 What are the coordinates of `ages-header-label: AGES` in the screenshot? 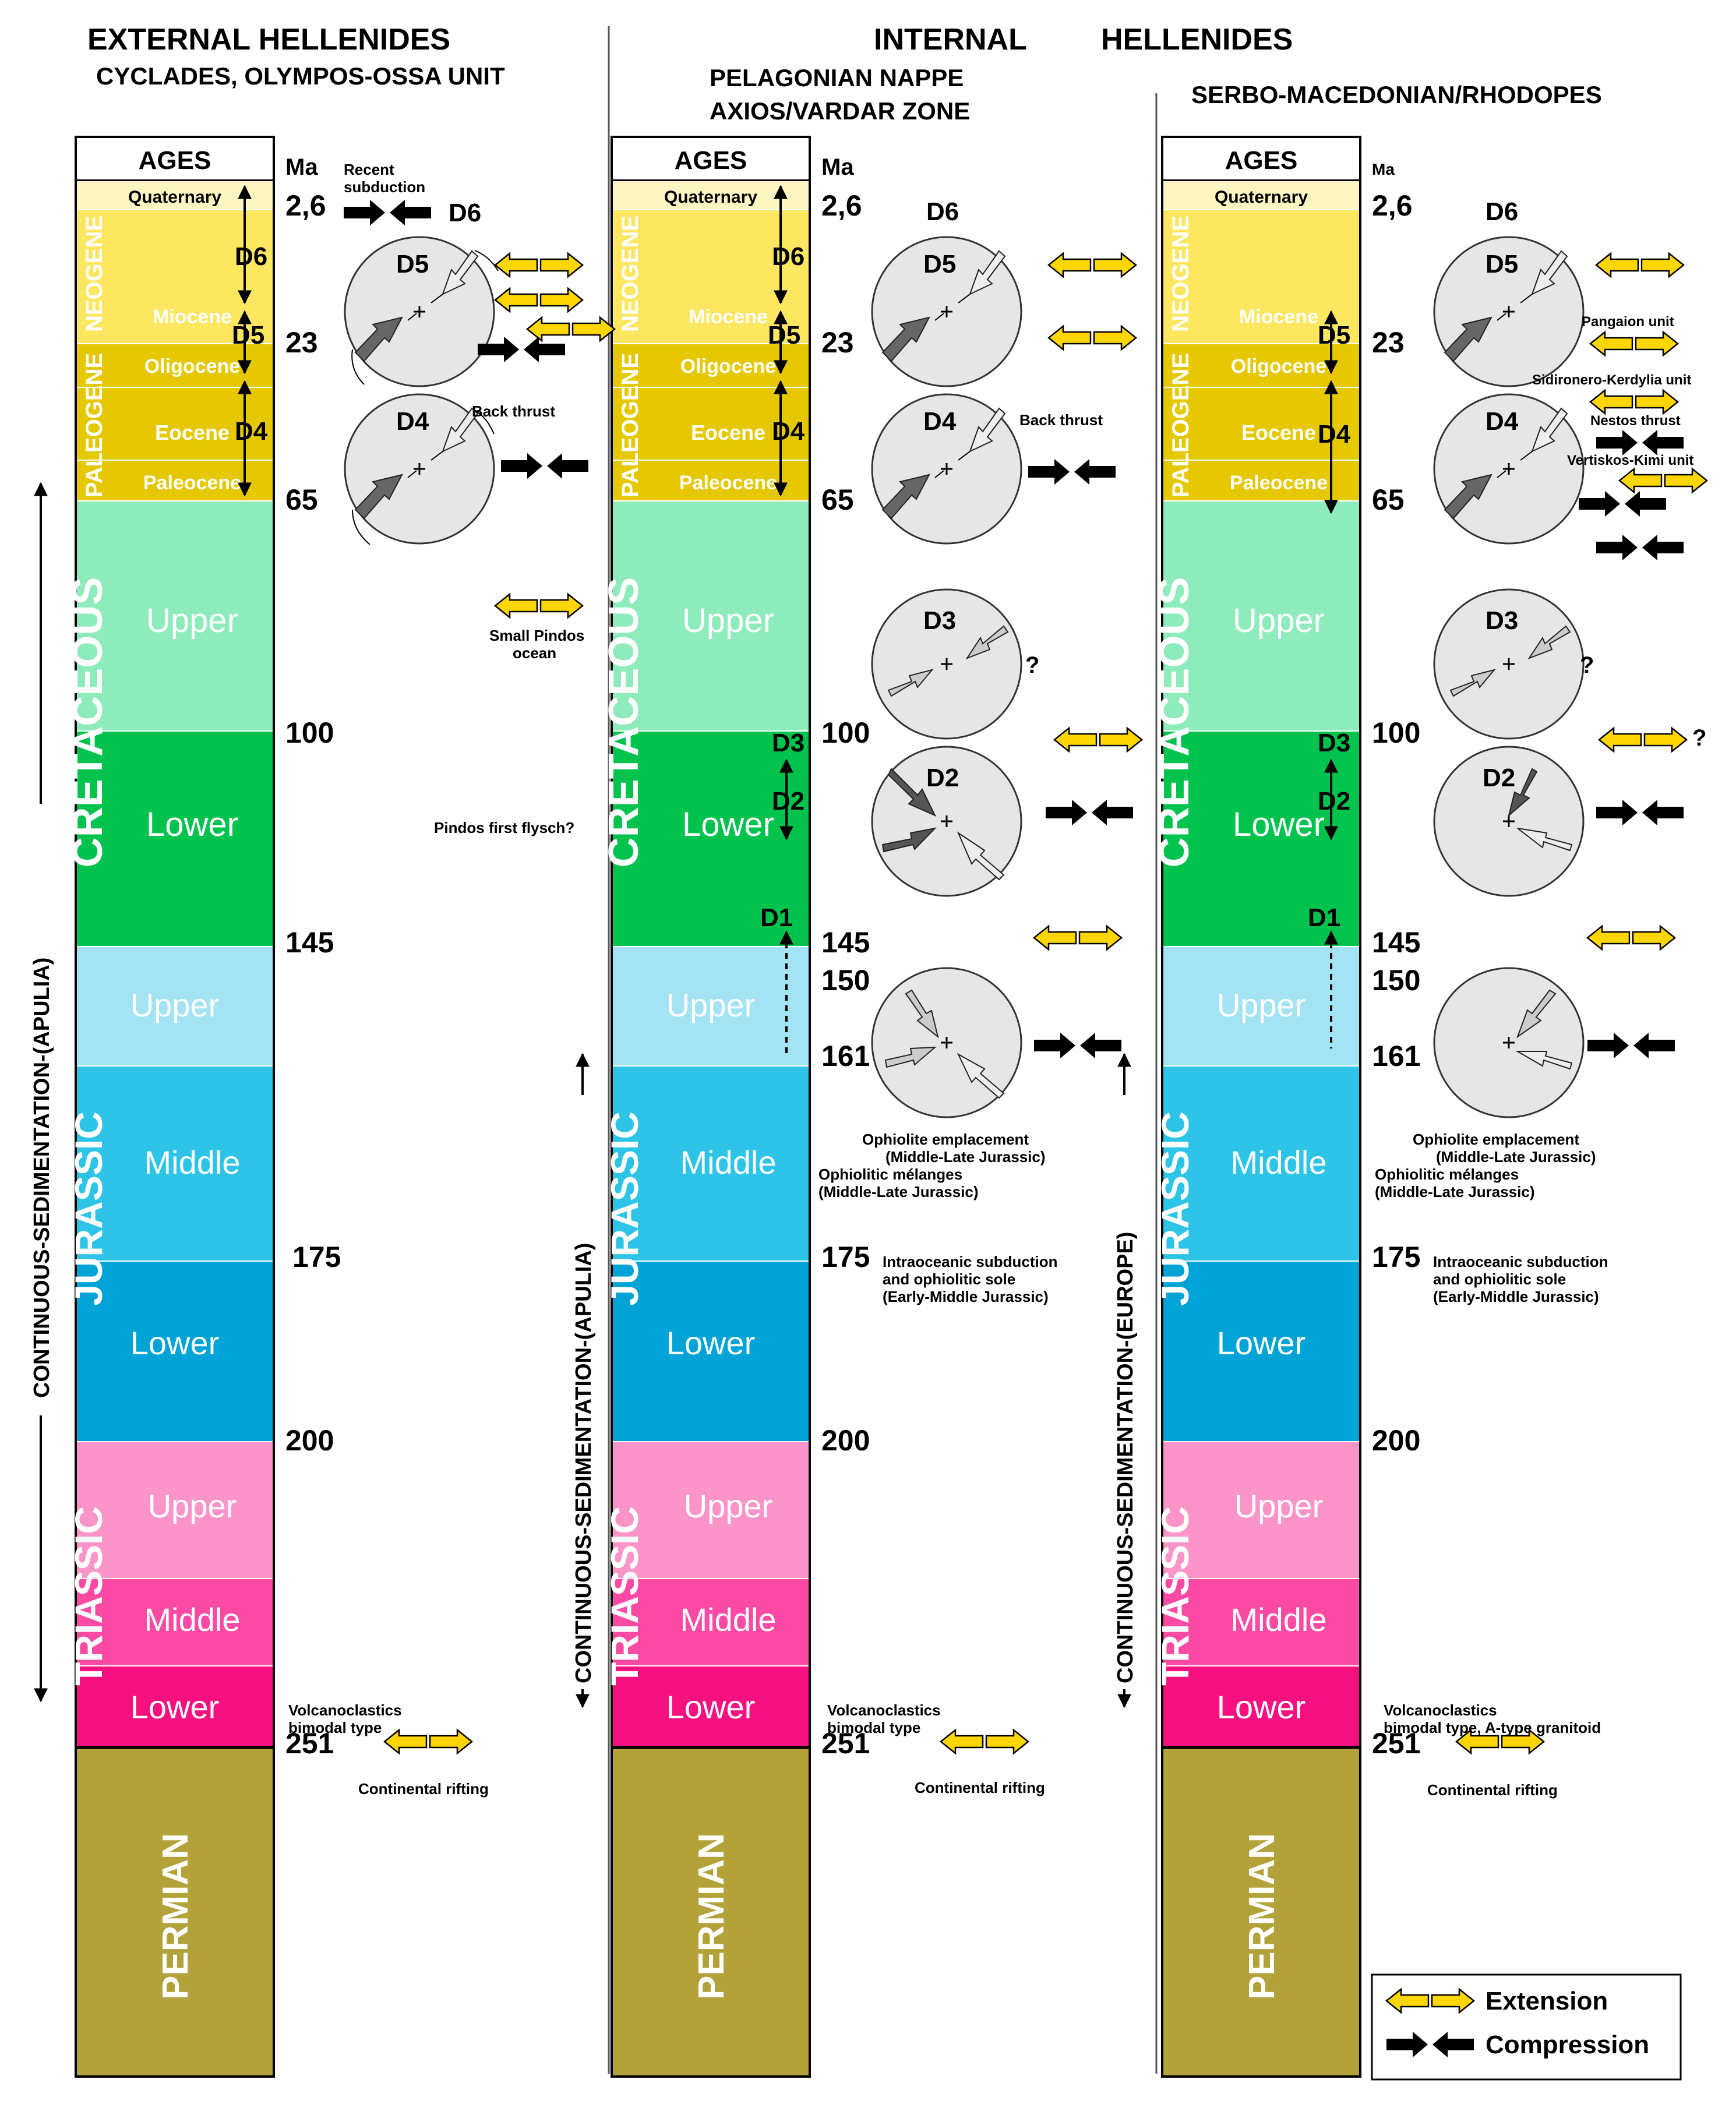 It's located at (175, 161).